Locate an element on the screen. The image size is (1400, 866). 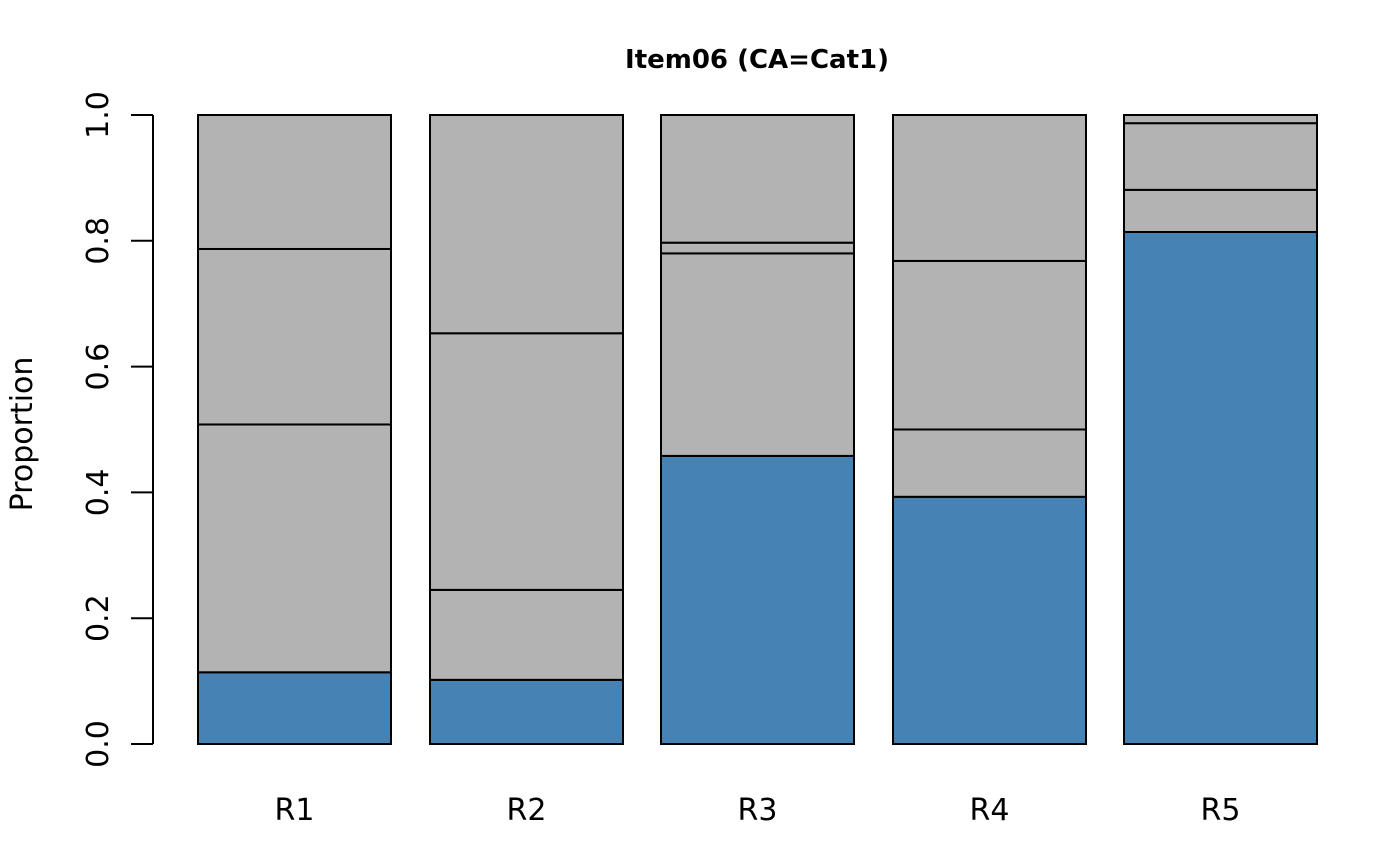
bar-r5 is located at coordinates (1220, 429).